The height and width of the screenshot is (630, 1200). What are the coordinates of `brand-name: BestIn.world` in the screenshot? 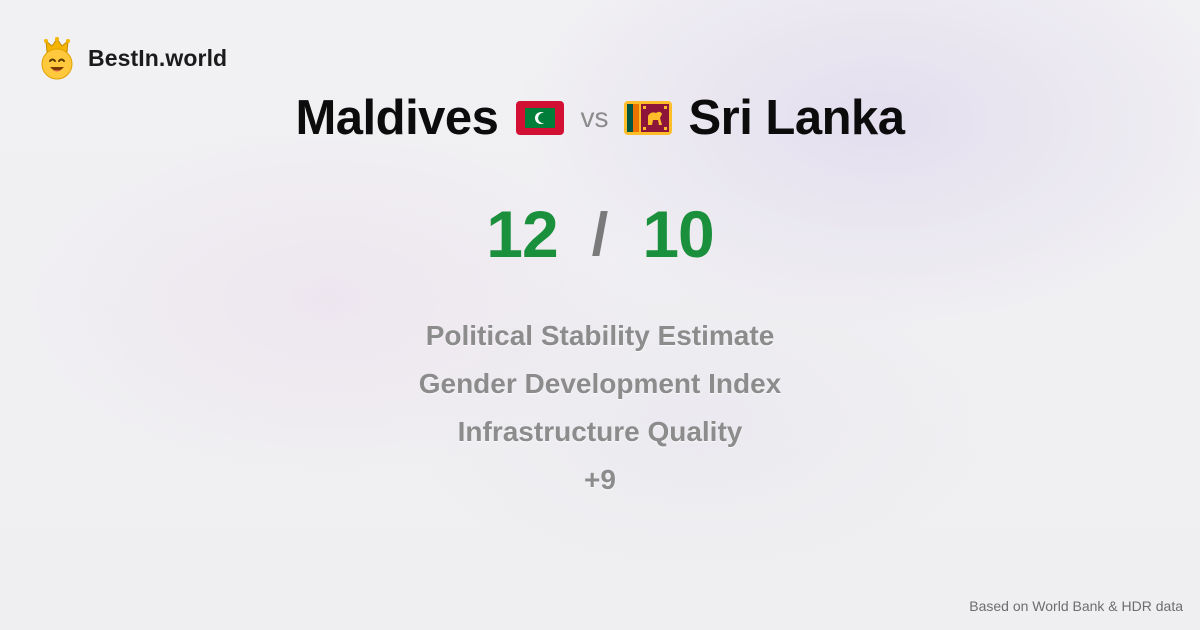 It's located at (158, 57).